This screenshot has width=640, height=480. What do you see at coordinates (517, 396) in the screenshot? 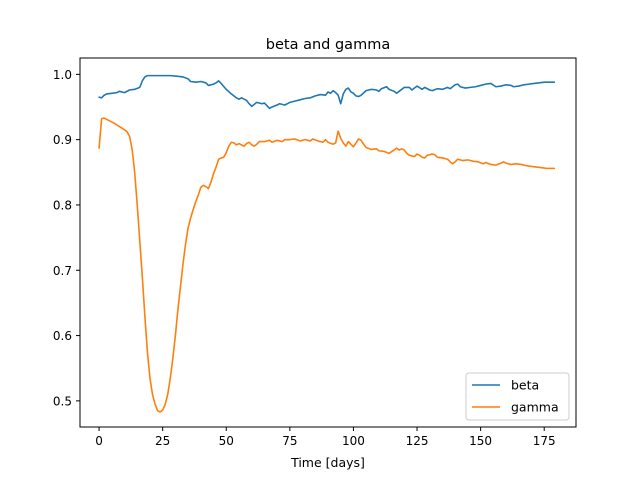
I see `legend: beta gamma` at bounding box center [517, 396].